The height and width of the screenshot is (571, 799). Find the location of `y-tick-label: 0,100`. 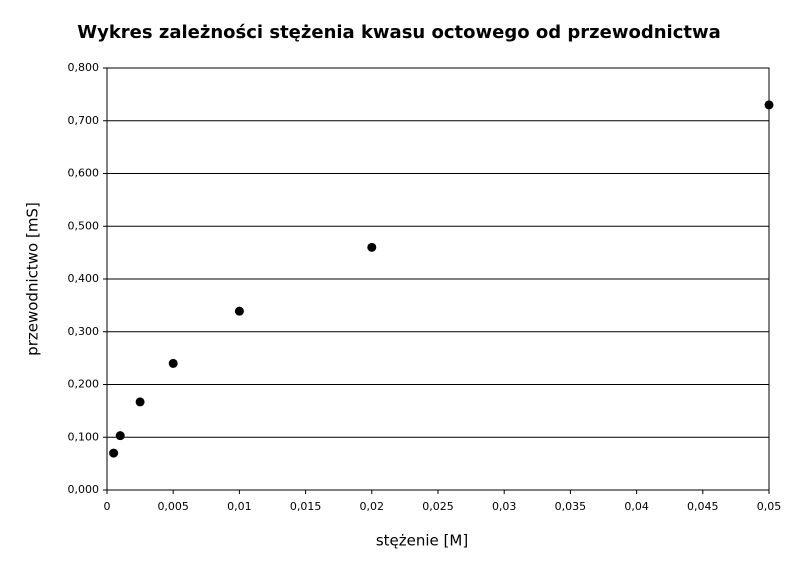

y-tick-label: 0,100 is located at coordinates (84, 436).